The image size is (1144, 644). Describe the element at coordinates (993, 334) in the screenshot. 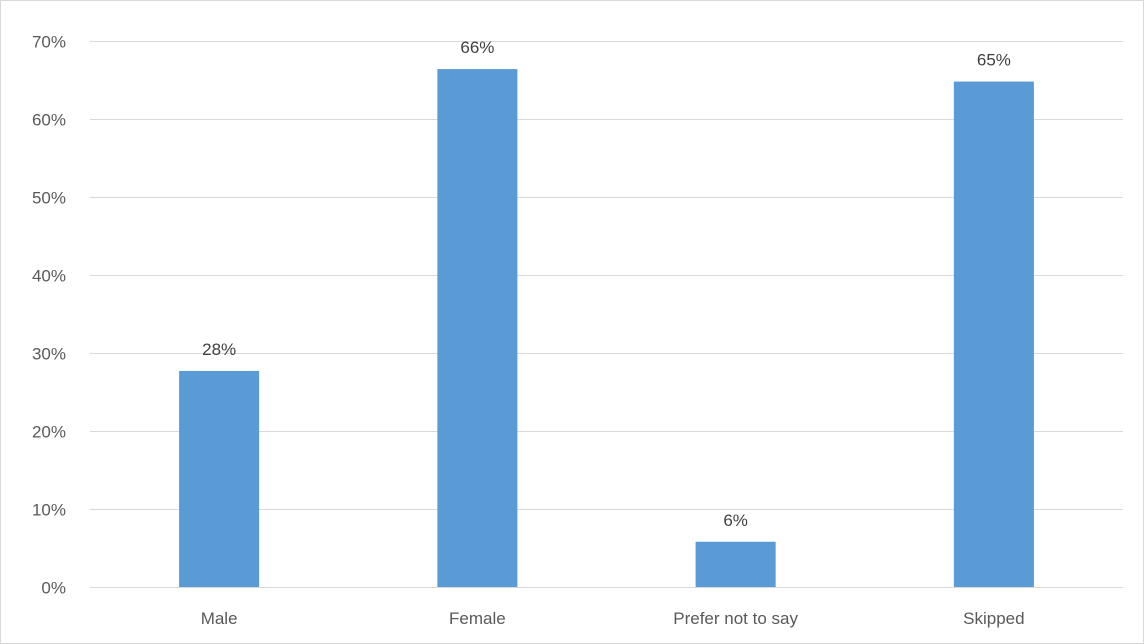

I see `bar-skipped` at that location.